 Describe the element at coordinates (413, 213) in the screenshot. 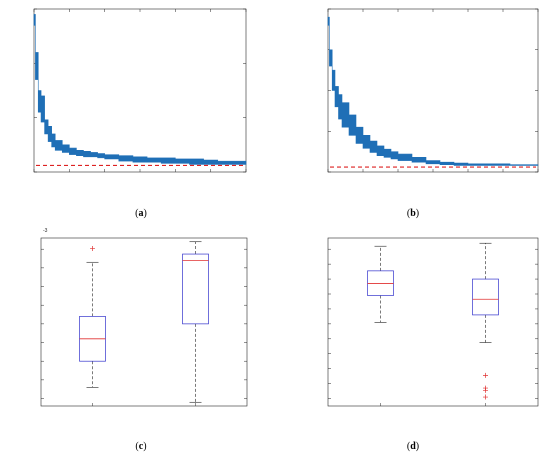

I see `caption-b: (b)` at that location.